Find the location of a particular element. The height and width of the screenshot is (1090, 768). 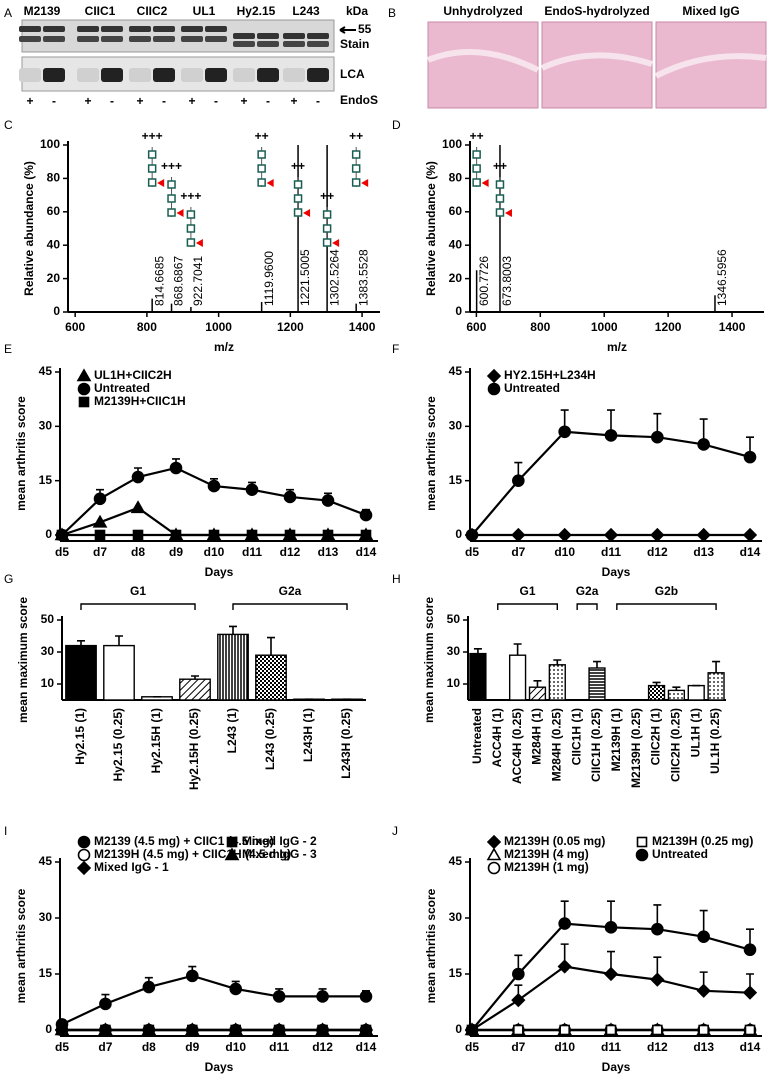

image-label: EndoS-hydrolyzed is located at coordinates (596, 11).